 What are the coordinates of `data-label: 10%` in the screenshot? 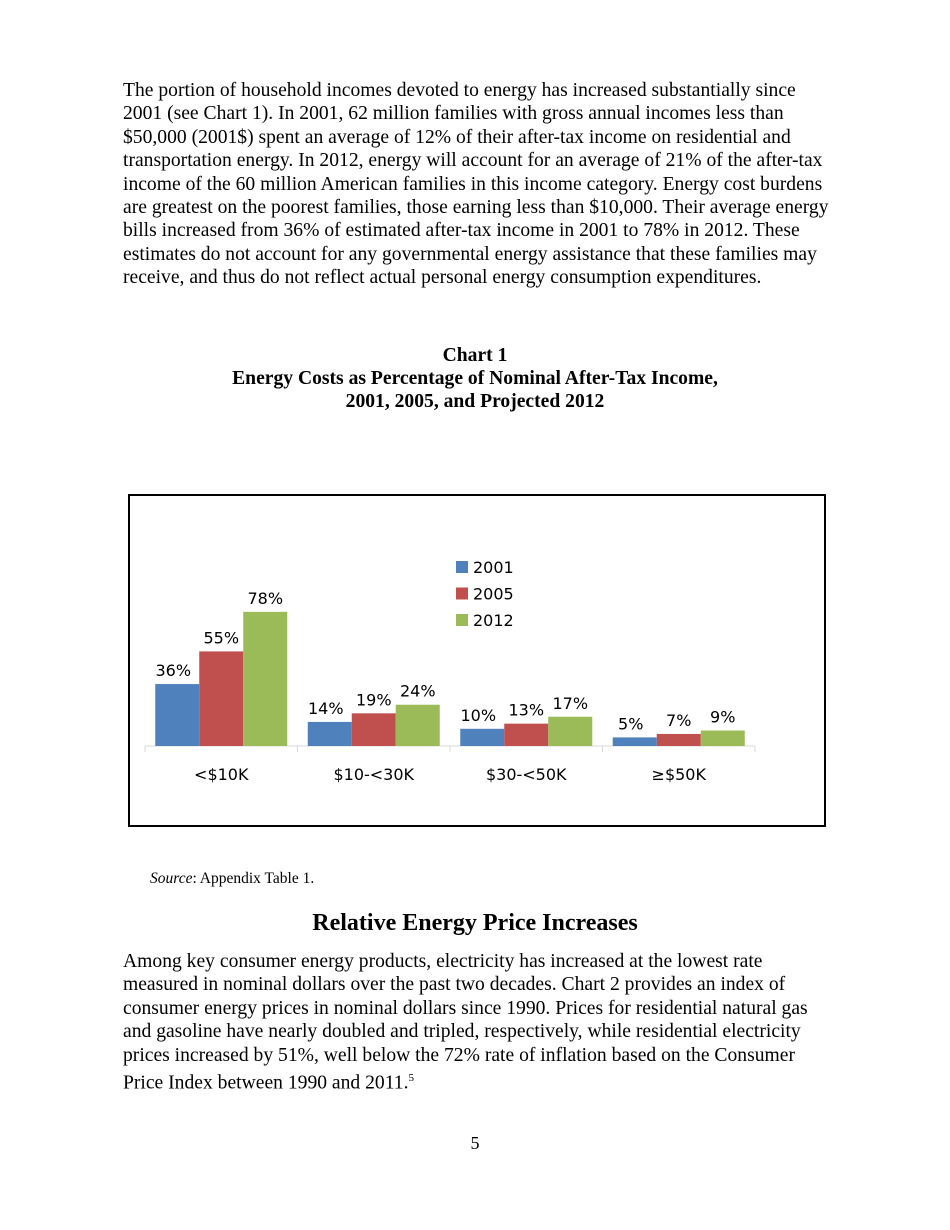 It's located at (478, 715).